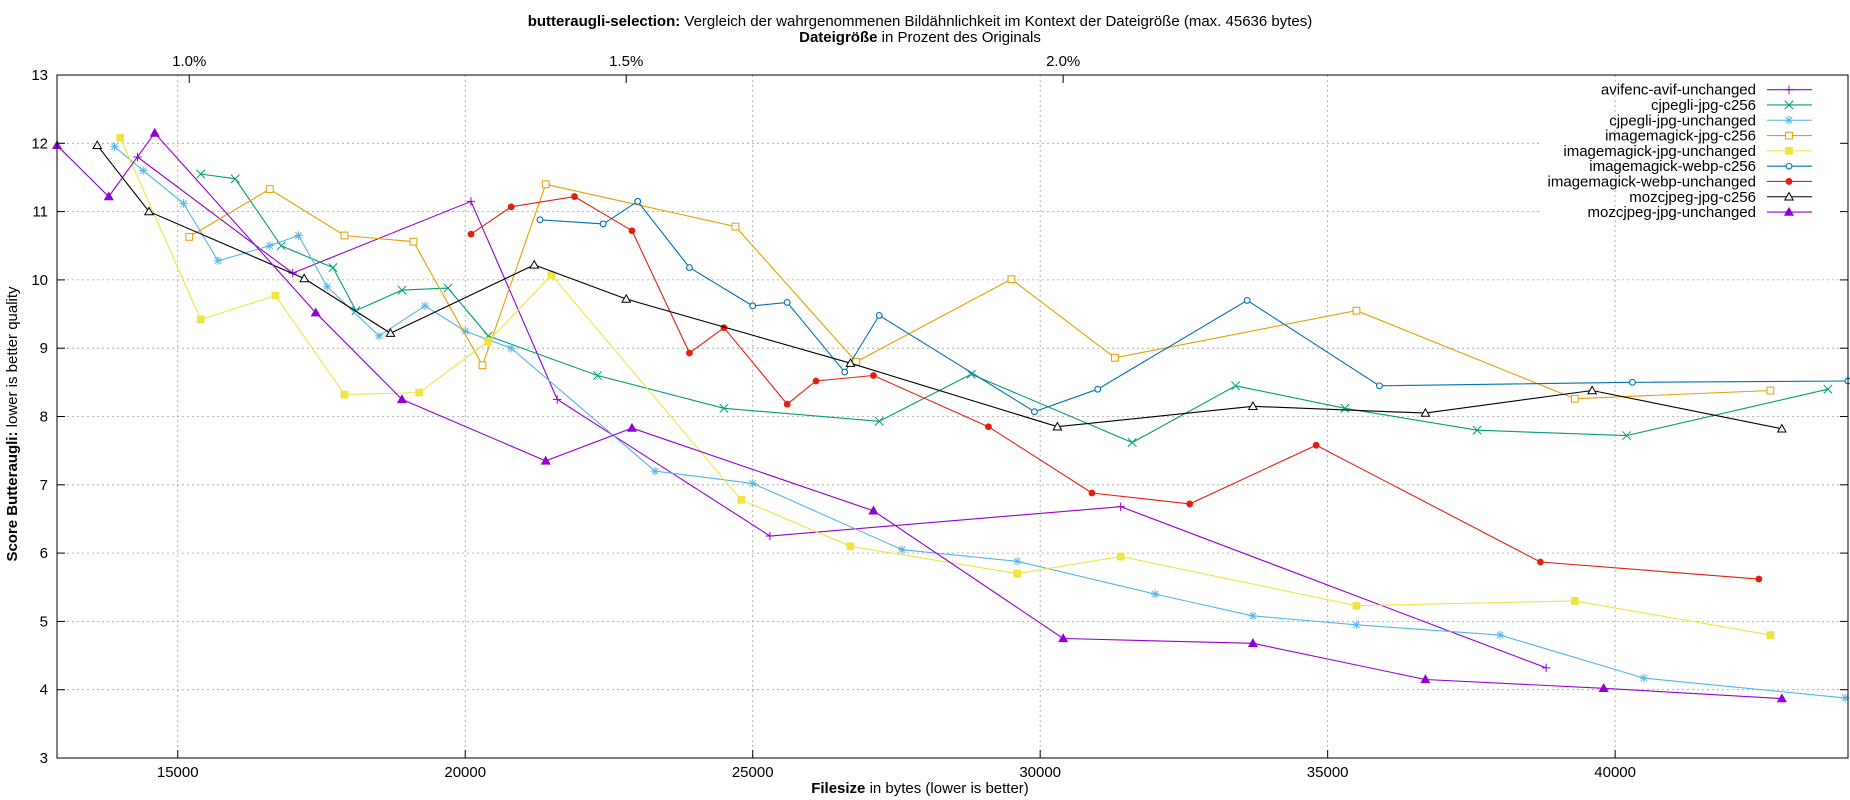 The image size is (1850, 800). I want to click on legend-entry: cjpegli-jpg-c256, so click(1731, 105).